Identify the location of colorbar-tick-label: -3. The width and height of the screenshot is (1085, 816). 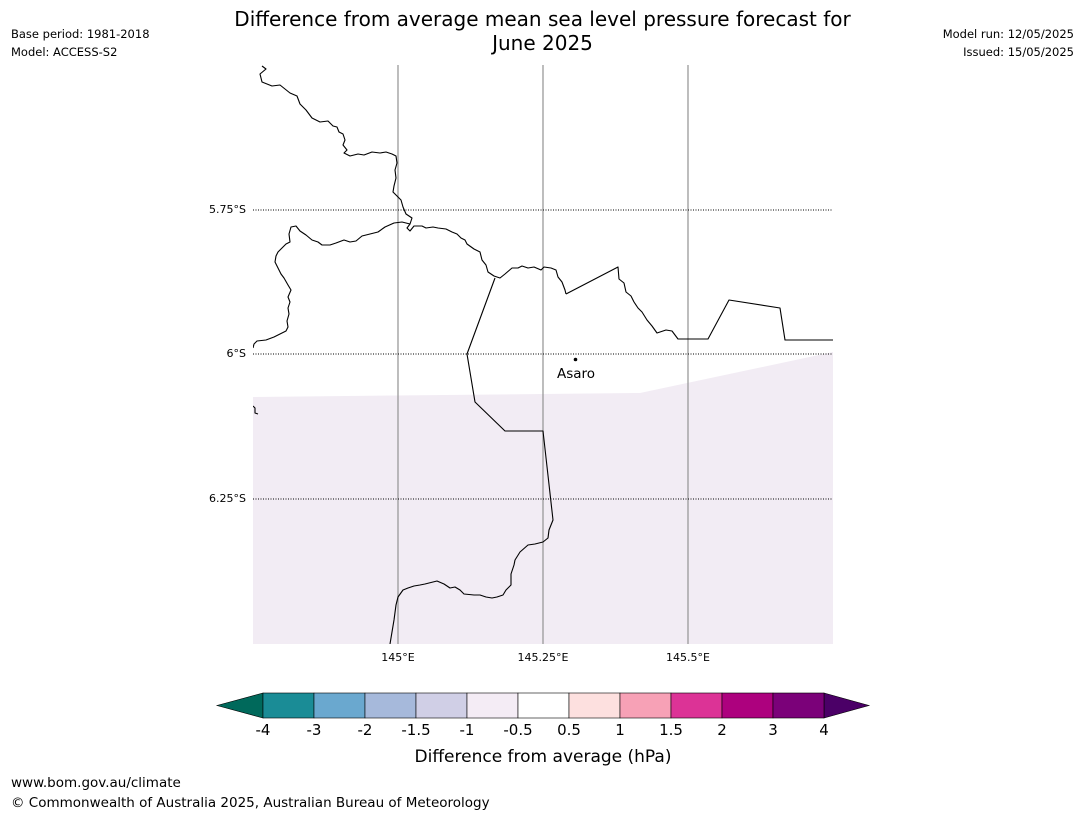
(314, 730).